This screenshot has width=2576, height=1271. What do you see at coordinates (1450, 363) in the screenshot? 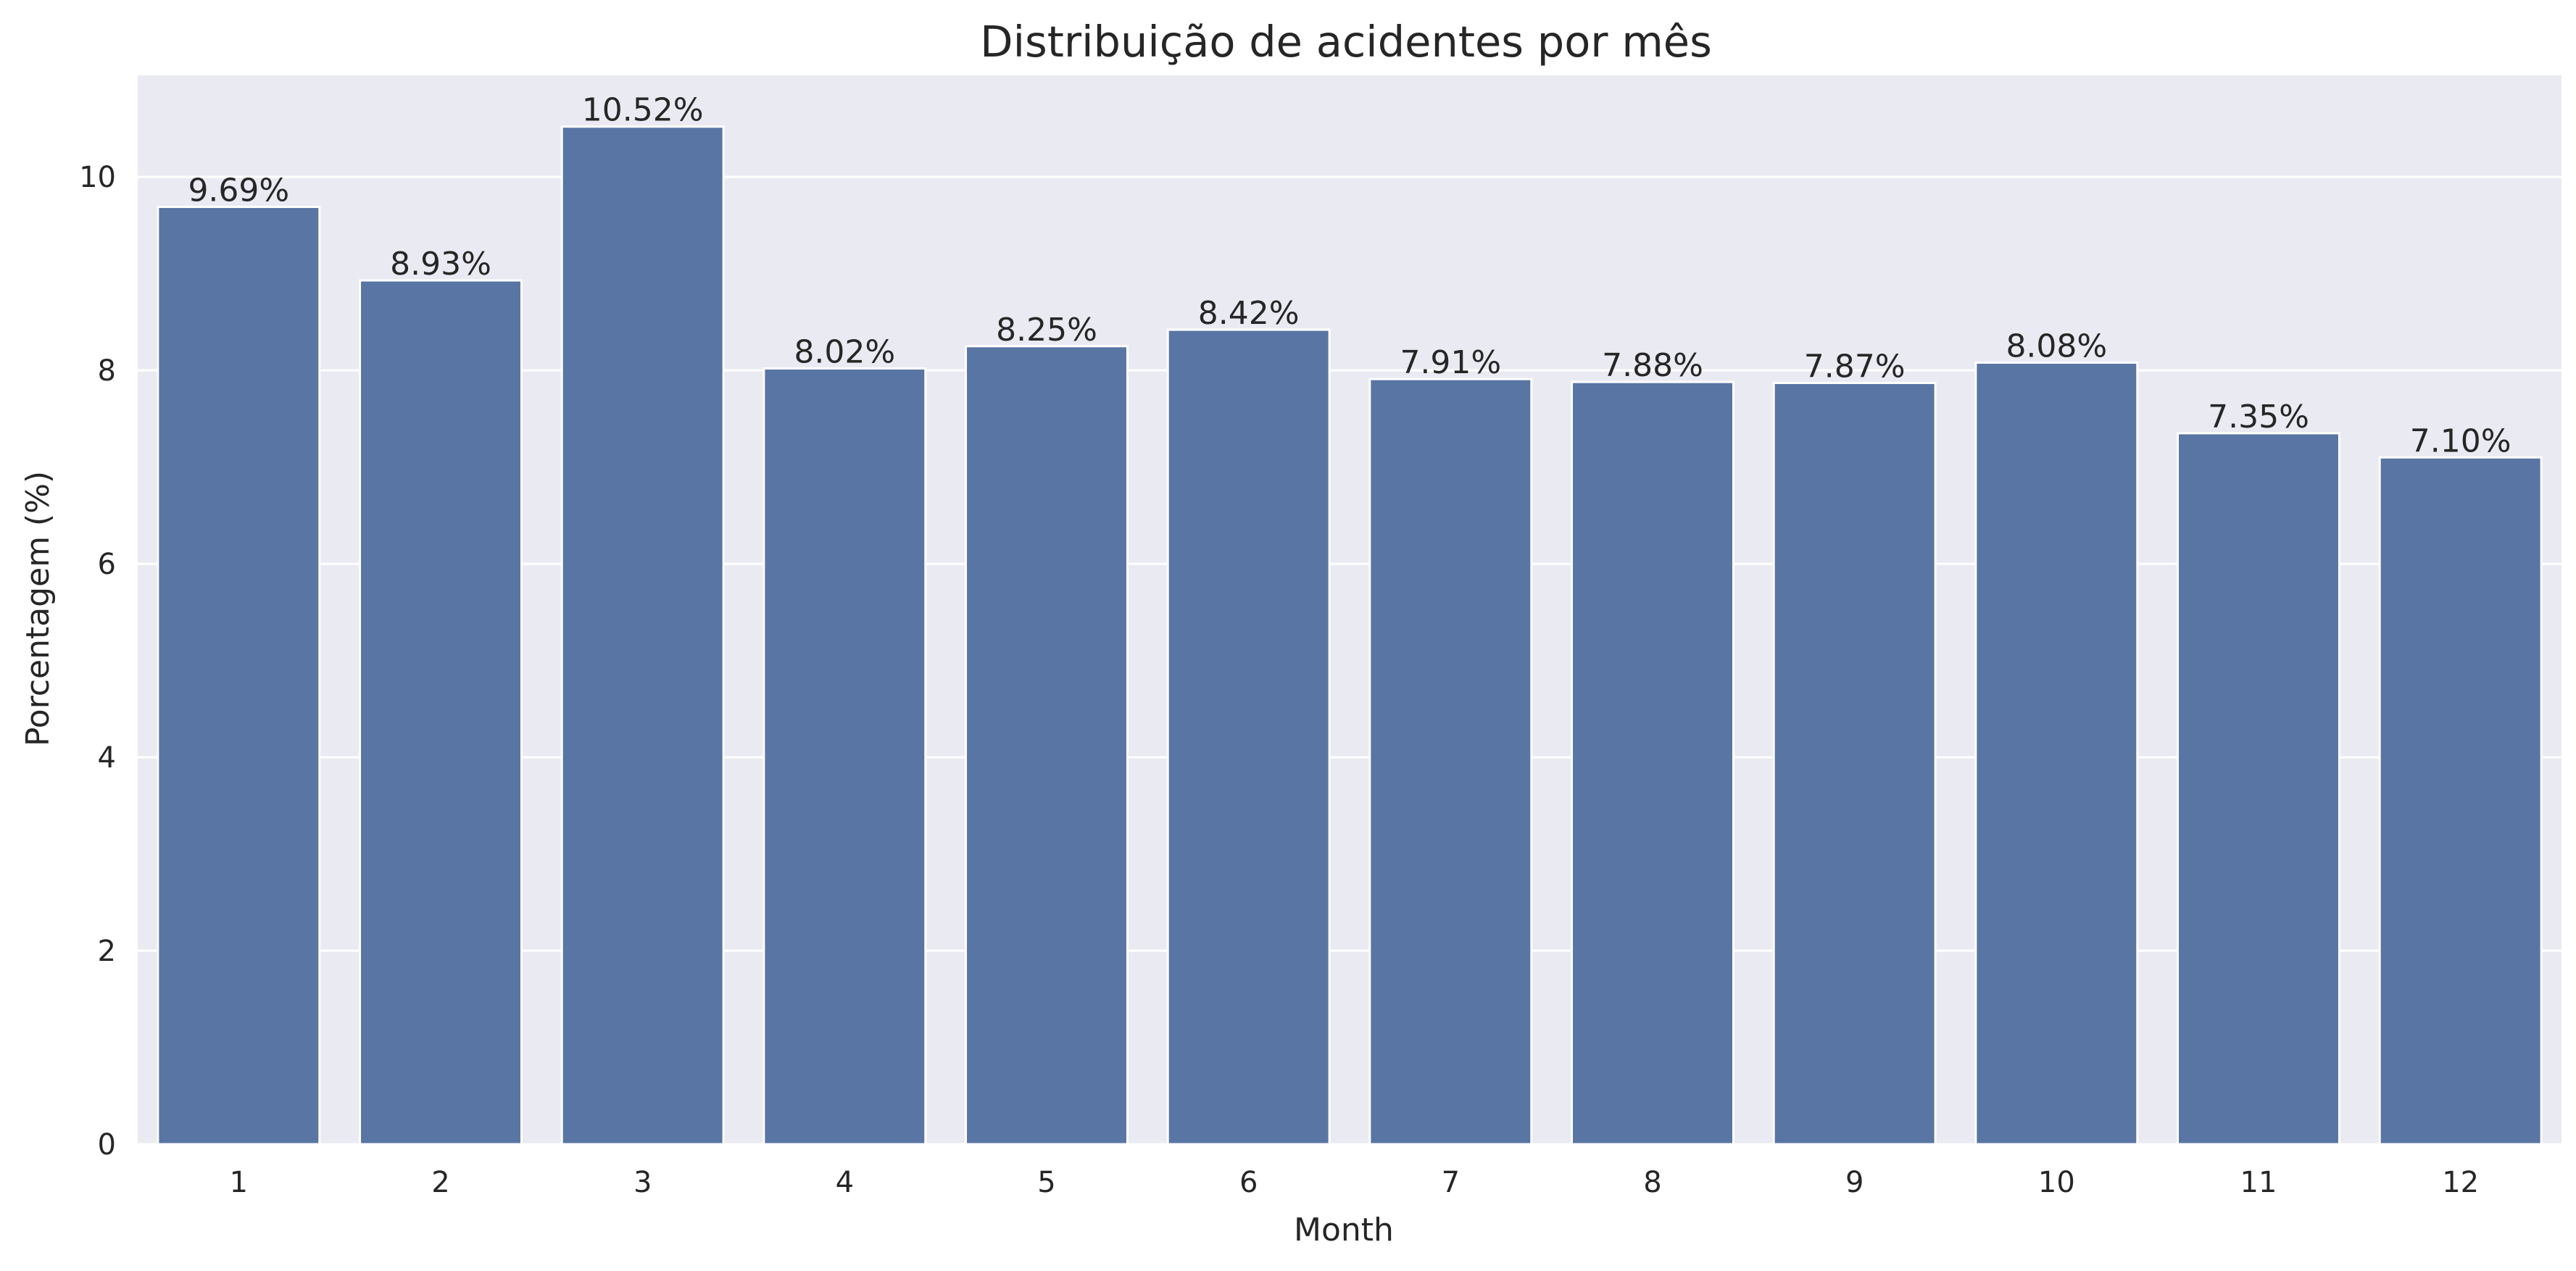
I see `bar-value-label: 7.91%` at bounding box center [1450, 363].